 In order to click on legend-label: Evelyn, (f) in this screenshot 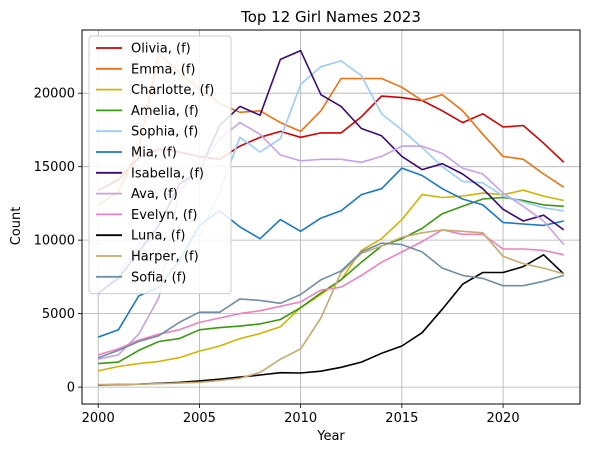, I will do `click(164, 215)`.